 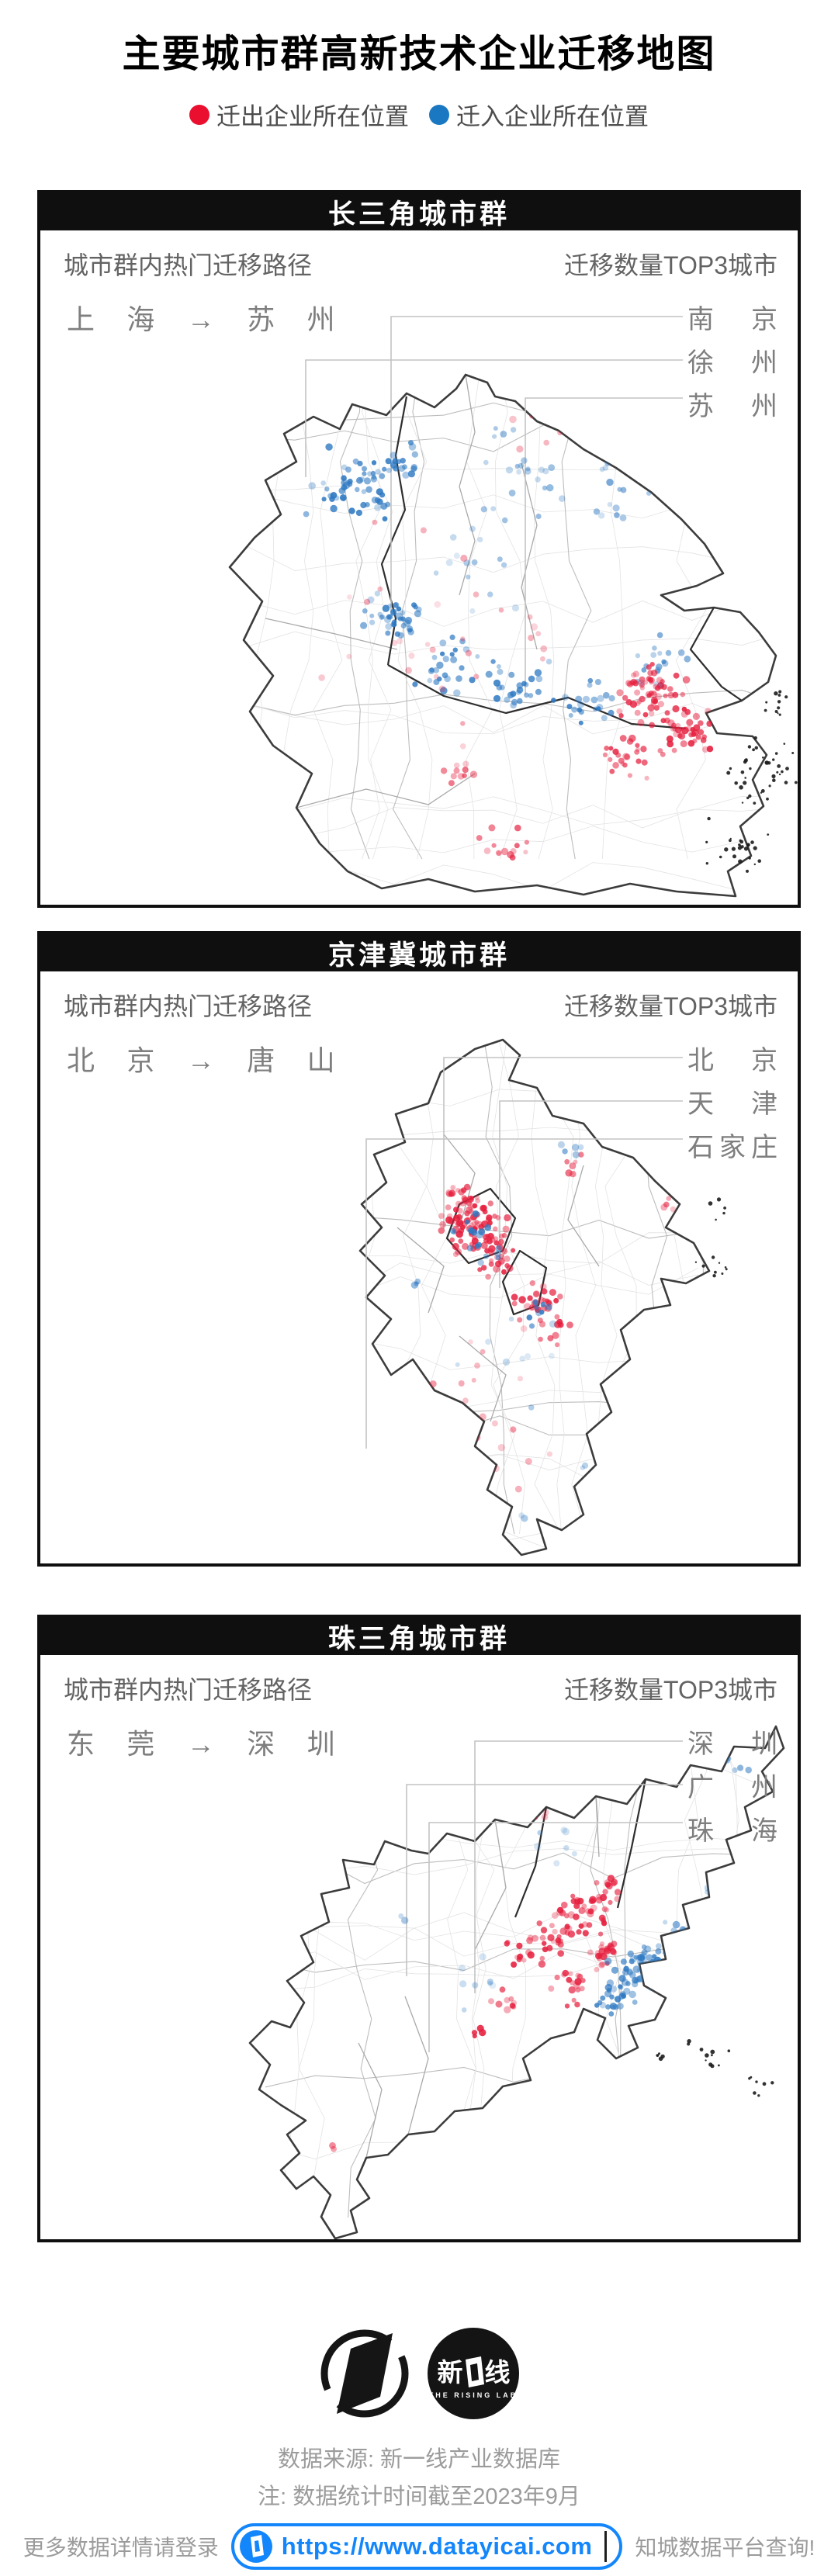 I want to click on top3-city: 广州, so click(x=732, y=1787).